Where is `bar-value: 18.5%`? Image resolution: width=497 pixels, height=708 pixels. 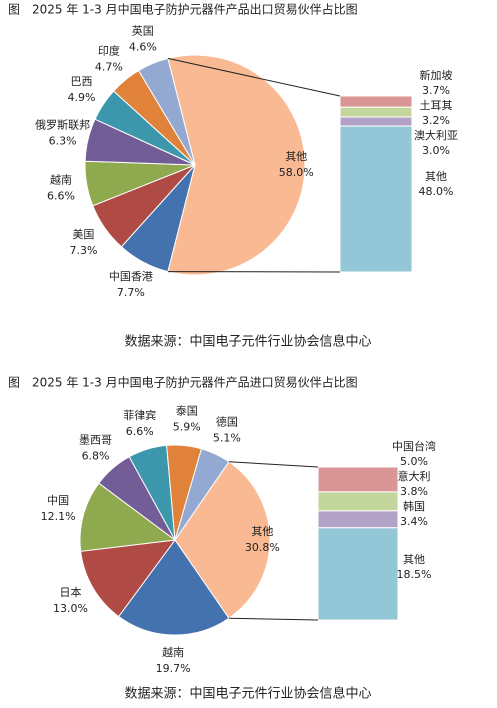
bar-value: 18.5% is located at coordinates (414, 574).